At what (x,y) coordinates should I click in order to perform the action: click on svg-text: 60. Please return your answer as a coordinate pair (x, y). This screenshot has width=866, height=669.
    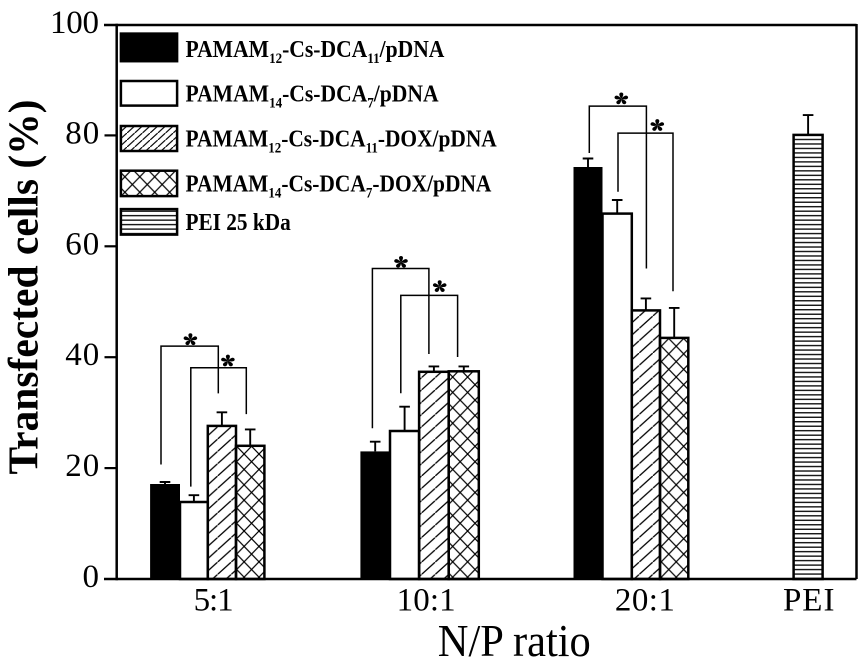
    Looking at the image, I should click on (82, 244).